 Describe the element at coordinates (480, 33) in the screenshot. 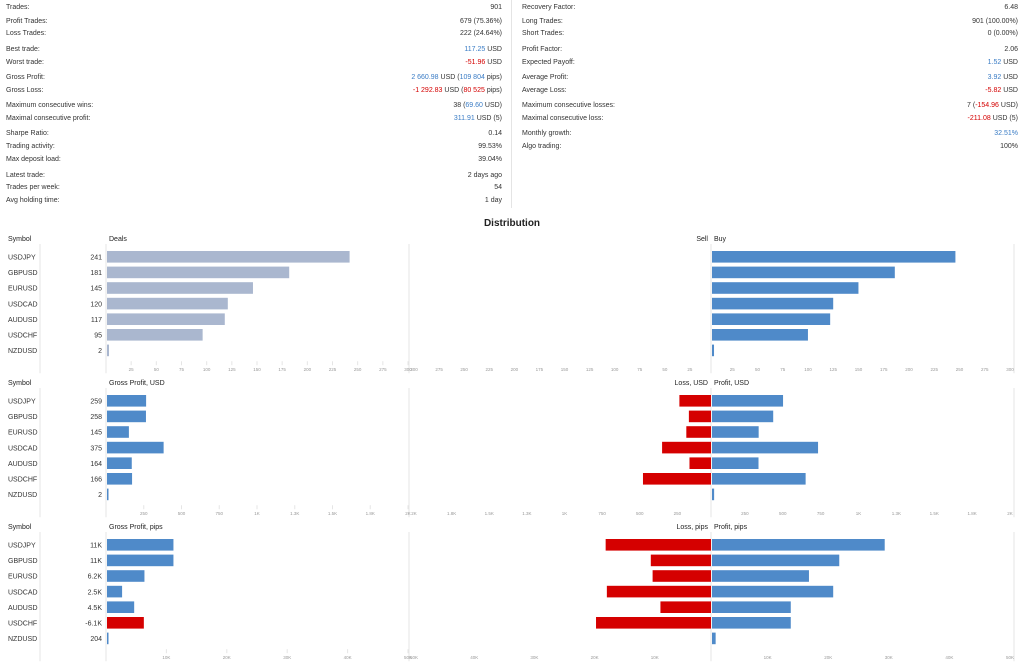

I see `stat-value: 222 (24.64%)` at that location.